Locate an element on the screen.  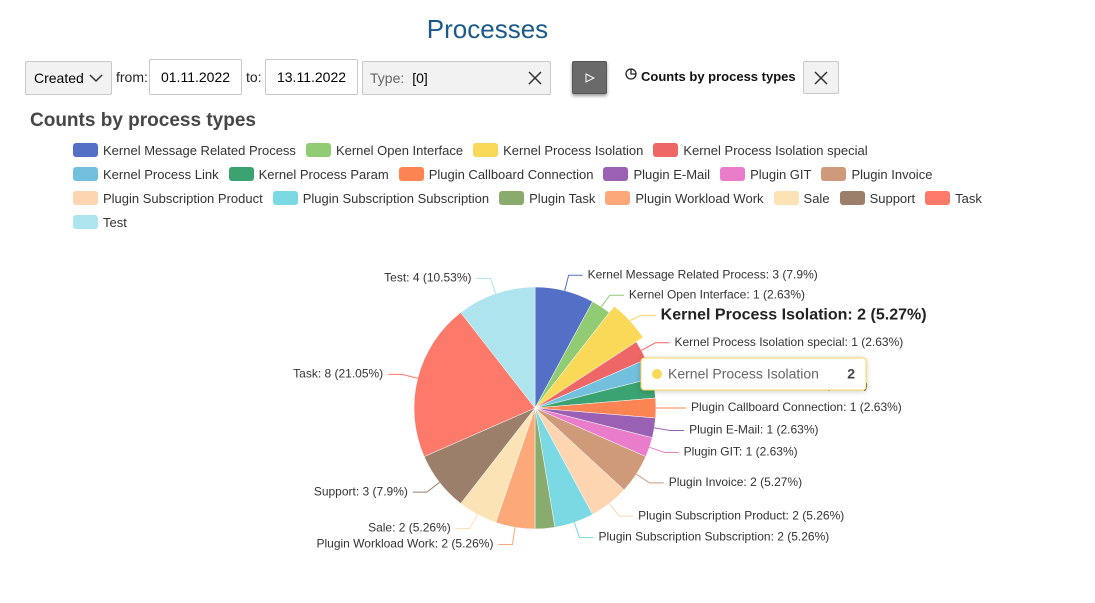
to-date-input: 13.11.2022 is located at coordinates (311, 77).